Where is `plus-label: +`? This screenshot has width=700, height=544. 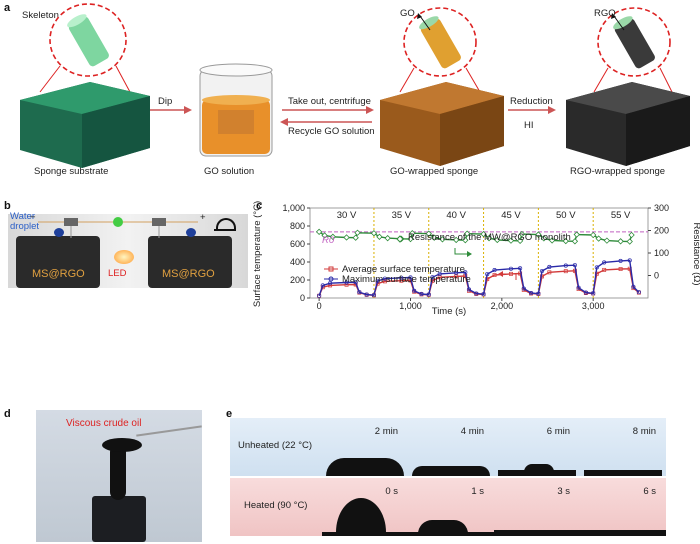
plus-label: + is located at coordinates (203, 217).